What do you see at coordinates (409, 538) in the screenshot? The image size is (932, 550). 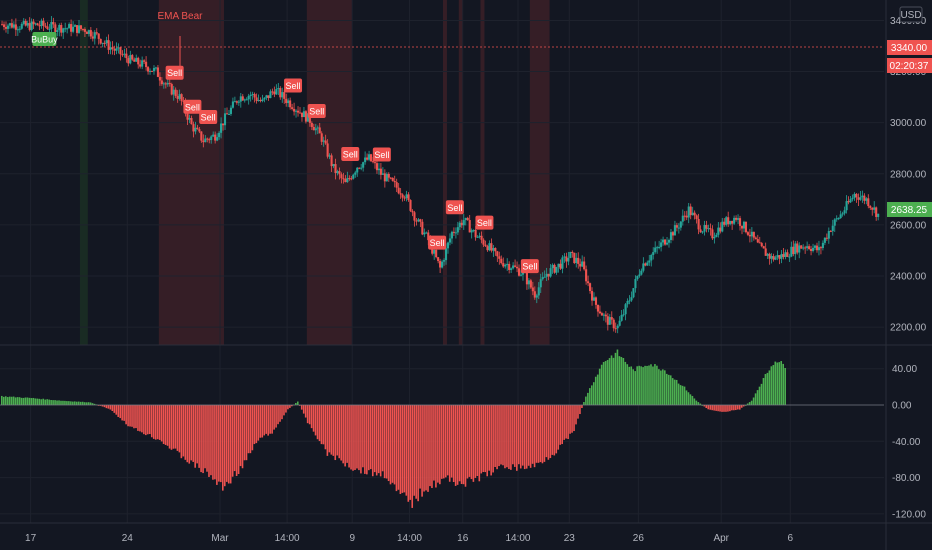 I see `time-axis: 17 24 Mar 14:00 9 14:00 16 14:00 23 26 Apr 6` at bounding box center [409, 538].